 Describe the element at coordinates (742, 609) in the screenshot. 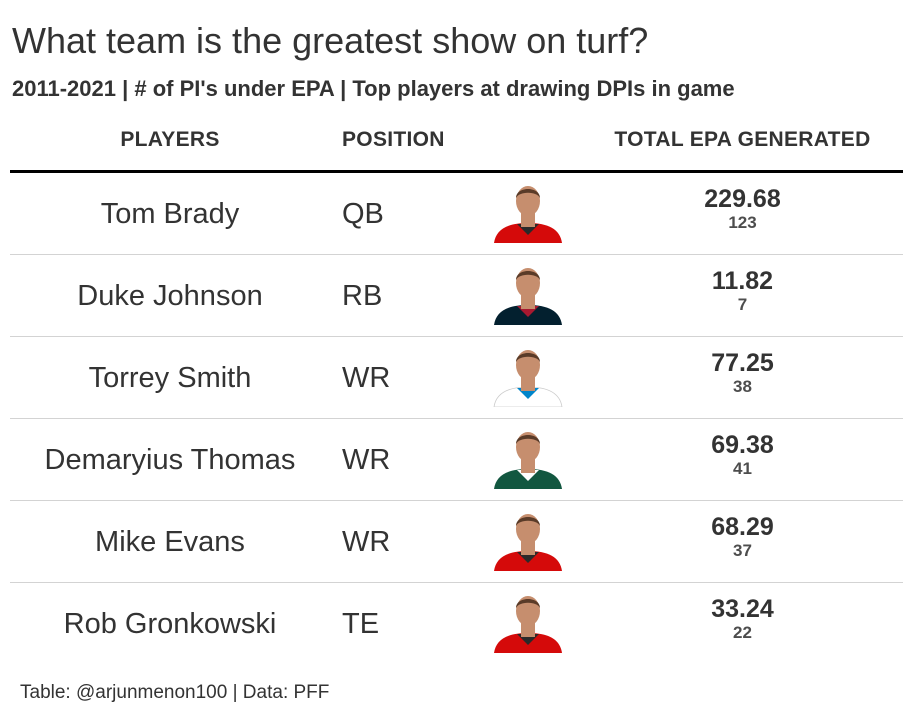

I see `total-epa-value: 33.24` at that location.